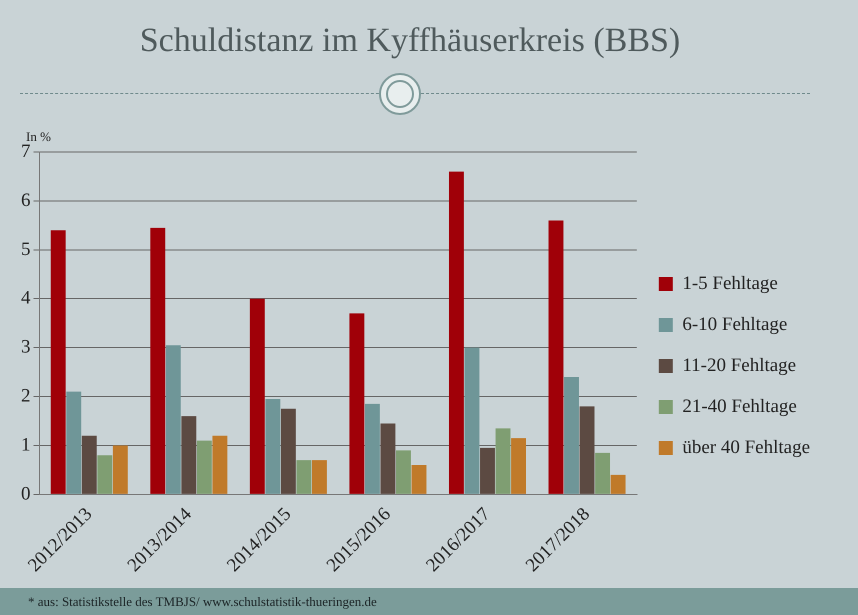 The height and width of the screenshot is (615, 858). What do you see at coordinates (735, 324) in the screenshot?
I see `legend-label: 6-10 Fehltage` at bounding box center [735, 324].